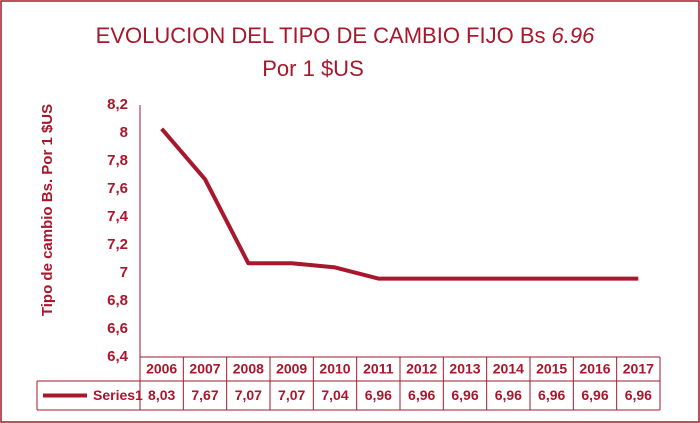  Describe the element at coordinates (47, 210) in the screenshot. I see `y-axis-label: Tipo de cambio Bs. Por 1 $US` at that location.